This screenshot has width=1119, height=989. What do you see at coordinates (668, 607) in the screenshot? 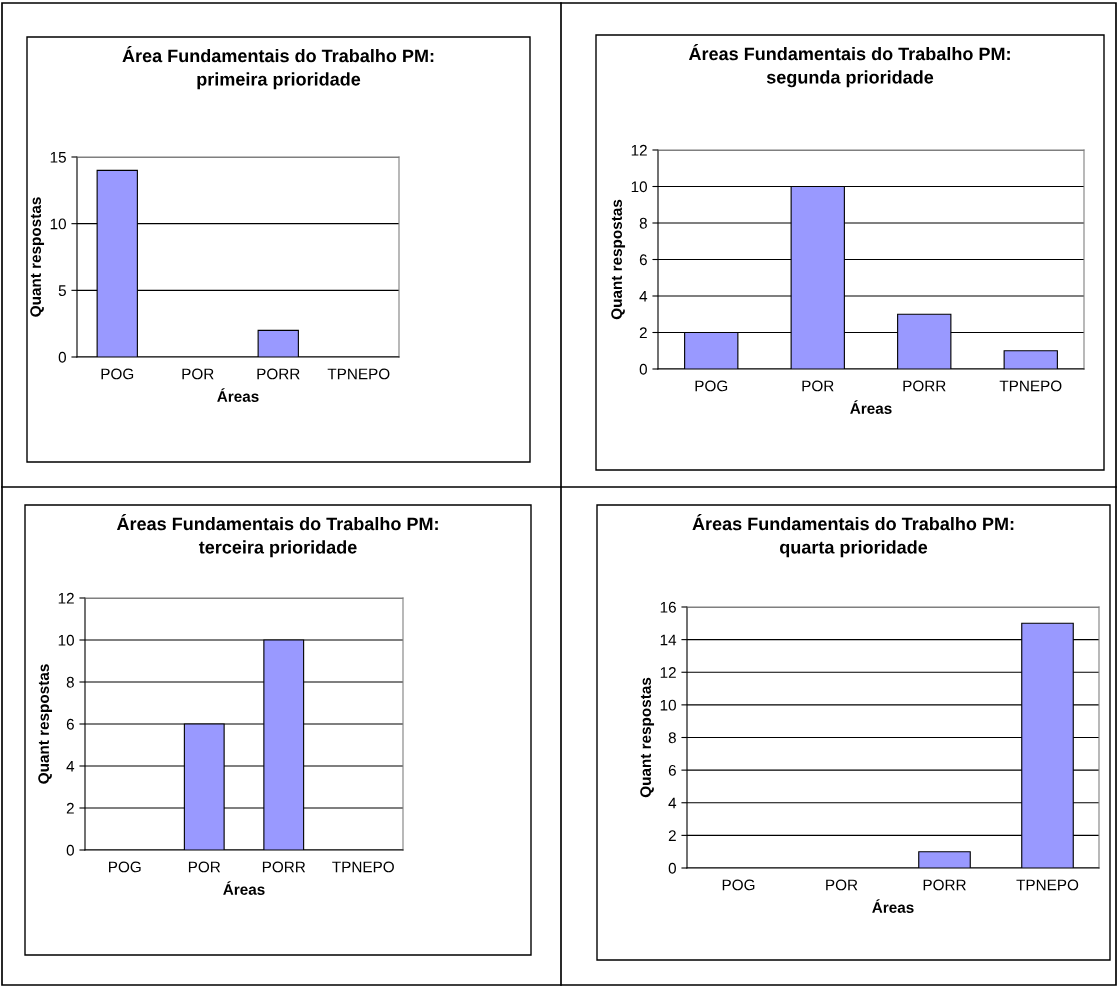
I see `y-tick-label: 16` at bounding box center [668, 607].